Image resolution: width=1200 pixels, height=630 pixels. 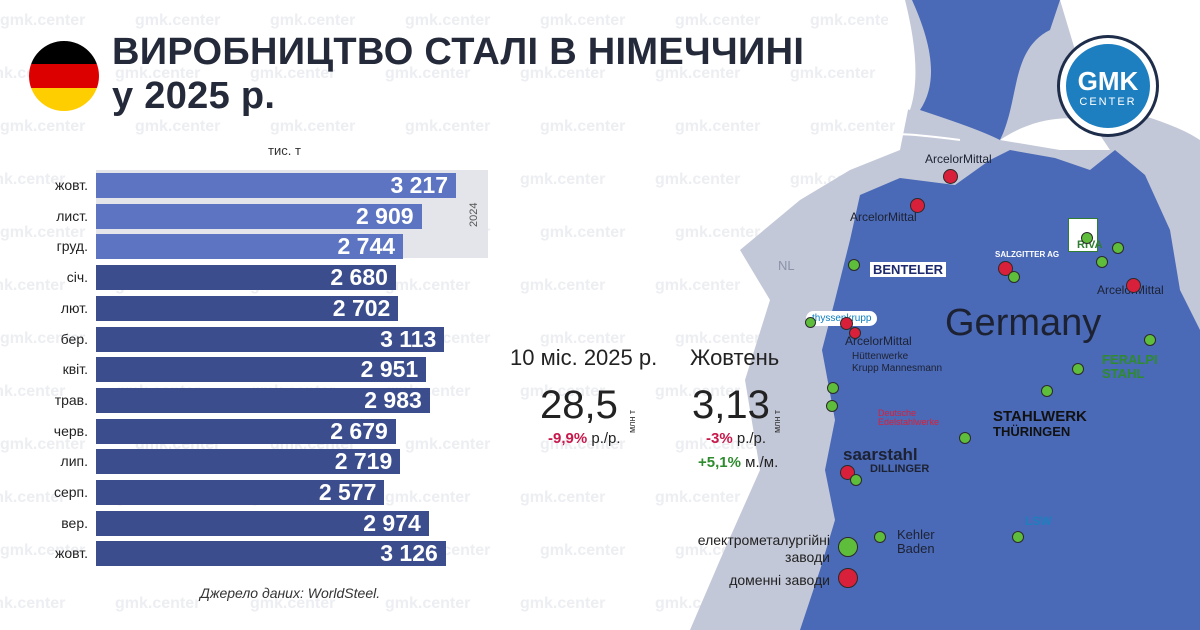 What do you see at coordinates (276, 185) in the screenshot?
I see `bar: 3 217` at bounding box center [276, 185].